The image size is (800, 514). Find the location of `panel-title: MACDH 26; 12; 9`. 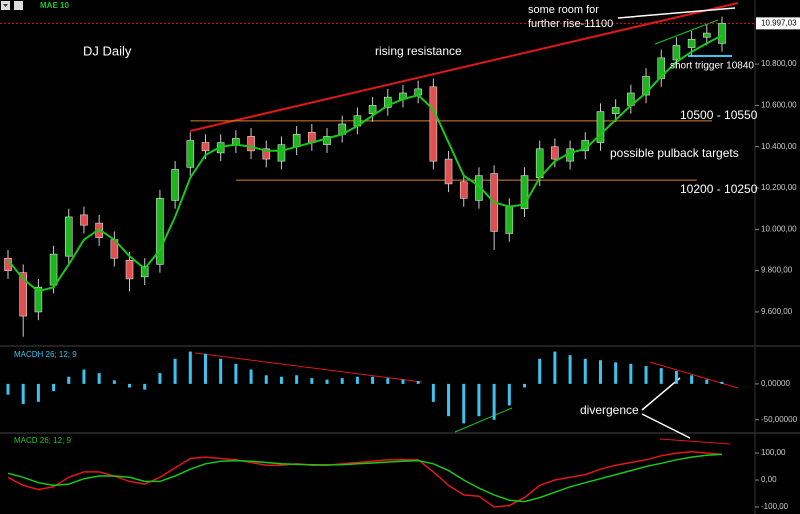

panel-title: MACDH 26; 12; 9 is located at coordinates (45, 354).